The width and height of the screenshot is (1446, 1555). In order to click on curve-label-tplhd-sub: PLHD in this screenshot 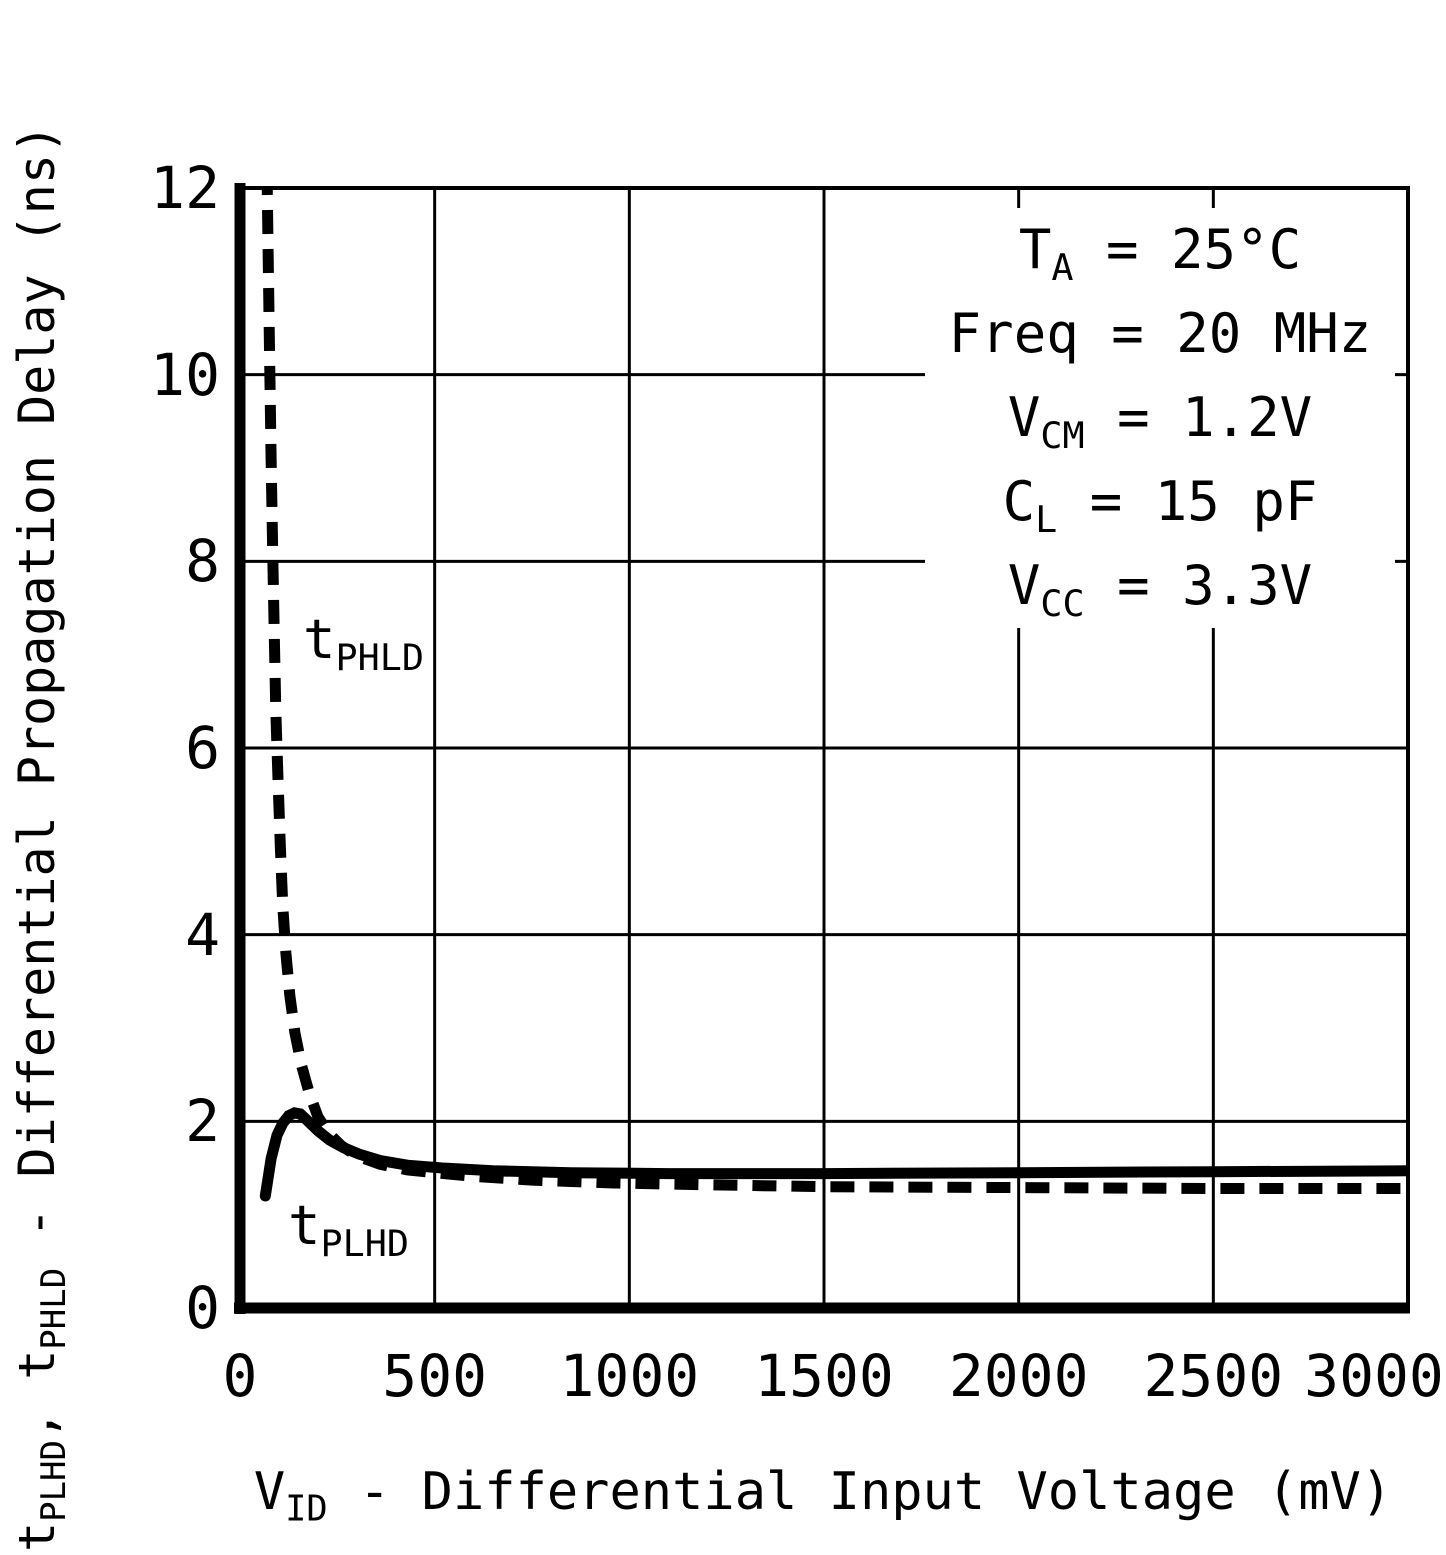, I will do `click(364, 1243)`.